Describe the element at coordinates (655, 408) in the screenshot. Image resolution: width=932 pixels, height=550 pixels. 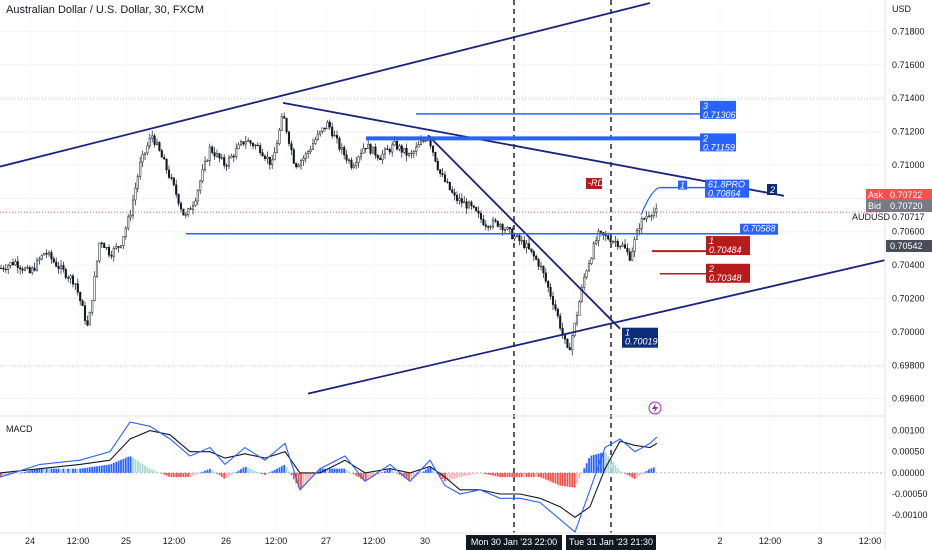
I see `lightning-icon-glyph` at that location.